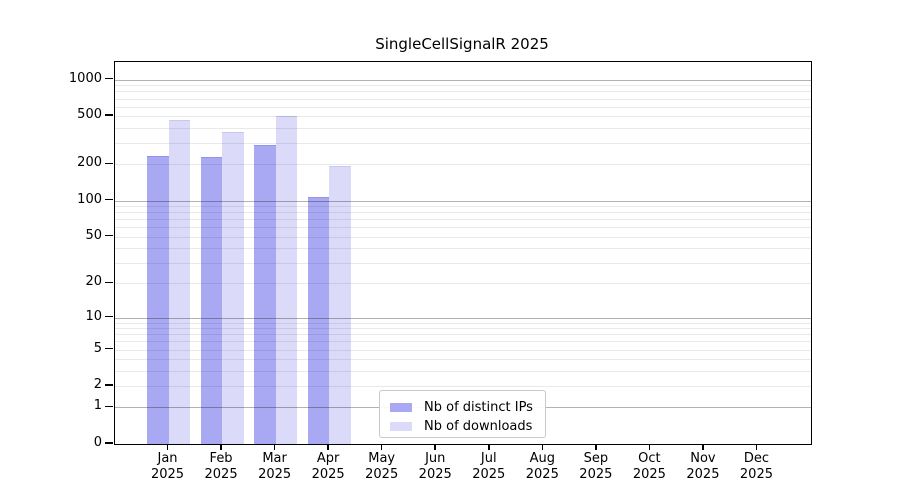 The image size is (900, 500). I want to click on legend-row-distinct-ips: Nb of distinct IPs, so click(467, 407).